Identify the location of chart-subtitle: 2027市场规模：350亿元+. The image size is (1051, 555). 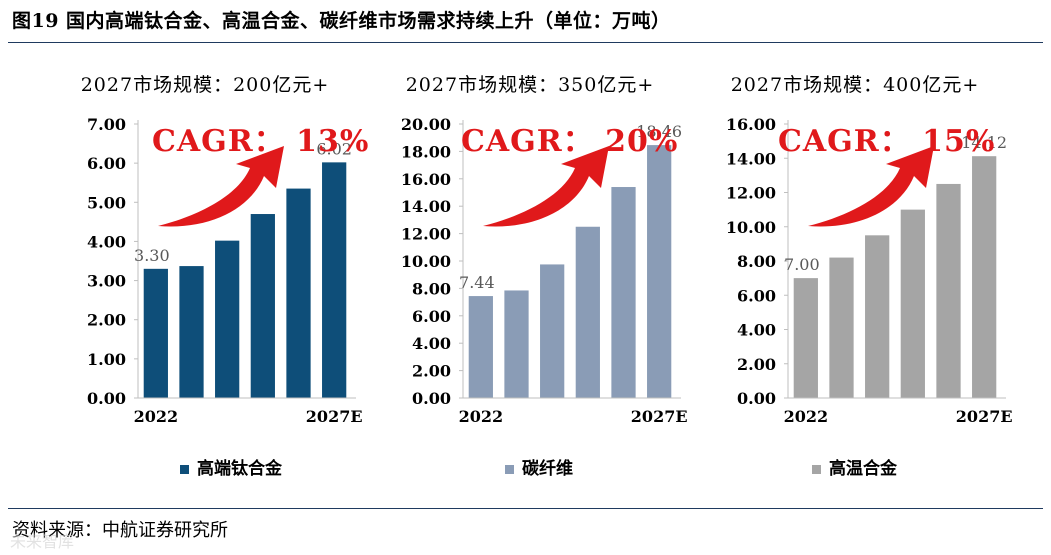
(530, 85).